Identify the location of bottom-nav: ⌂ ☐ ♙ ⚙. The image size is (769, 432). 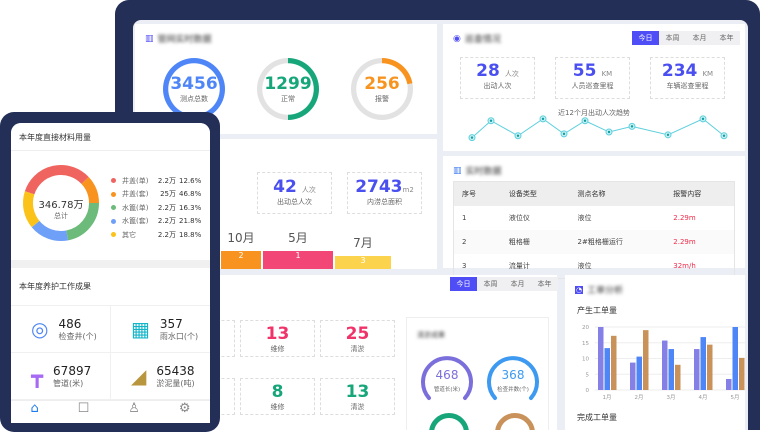
(110, 411).